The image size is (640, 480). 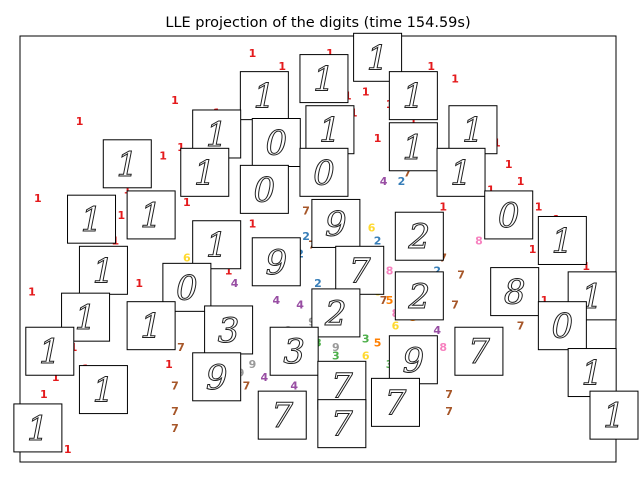 I want to click on digit-point-8: 8, so click(x=479, y=240).